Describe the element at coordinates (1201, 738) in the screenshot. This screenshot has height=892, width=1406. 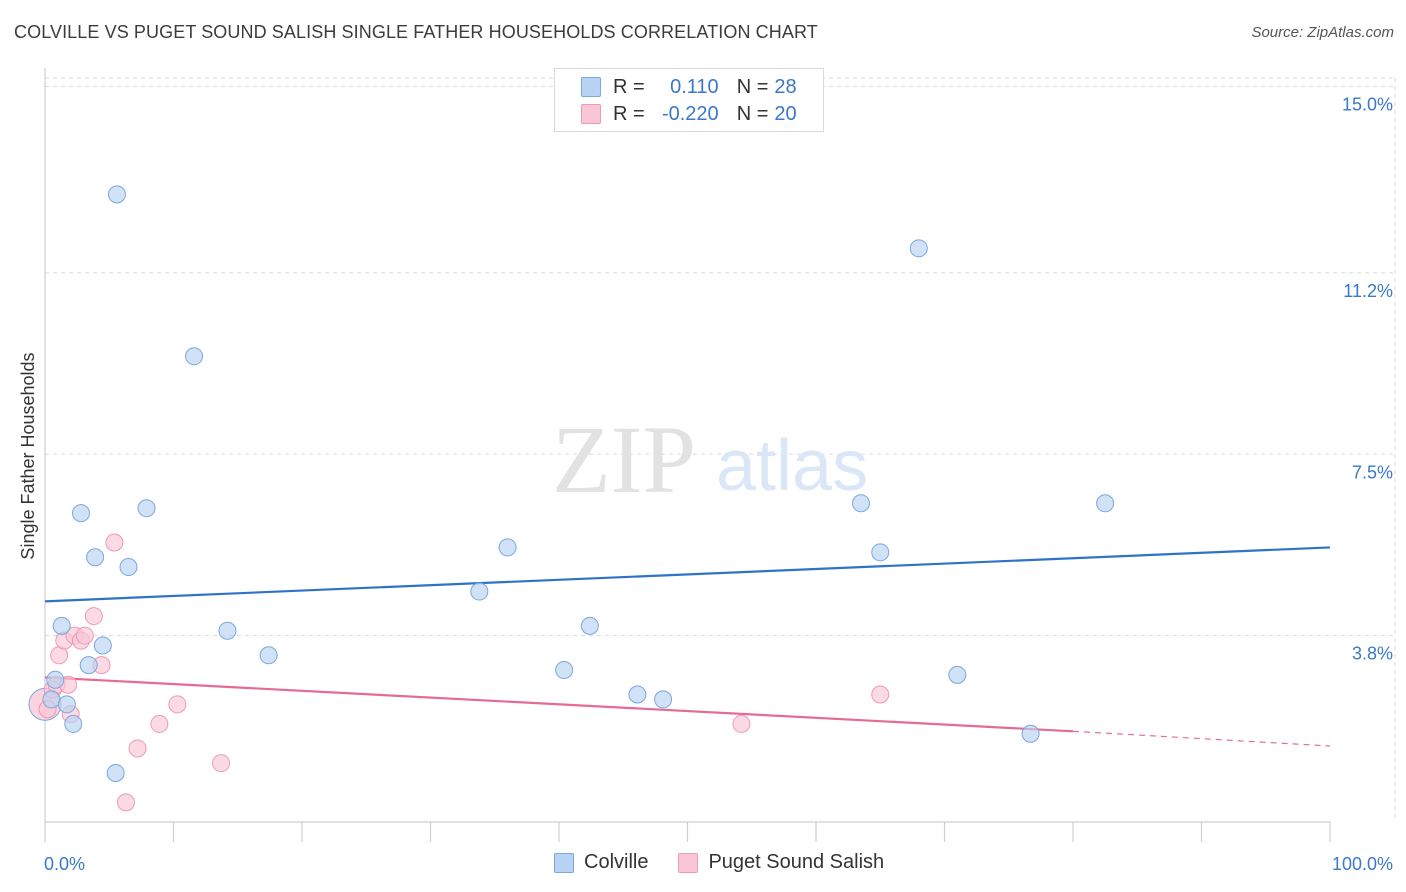
I see `salish-trend-extension` at that location.